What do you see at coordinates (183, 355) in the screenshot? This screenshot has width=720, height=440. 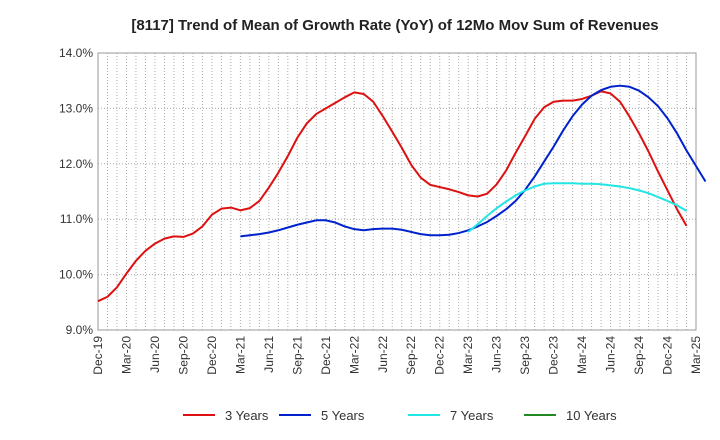 I see `x-tick-label: Sep-20` at bounding box center [183, 355].